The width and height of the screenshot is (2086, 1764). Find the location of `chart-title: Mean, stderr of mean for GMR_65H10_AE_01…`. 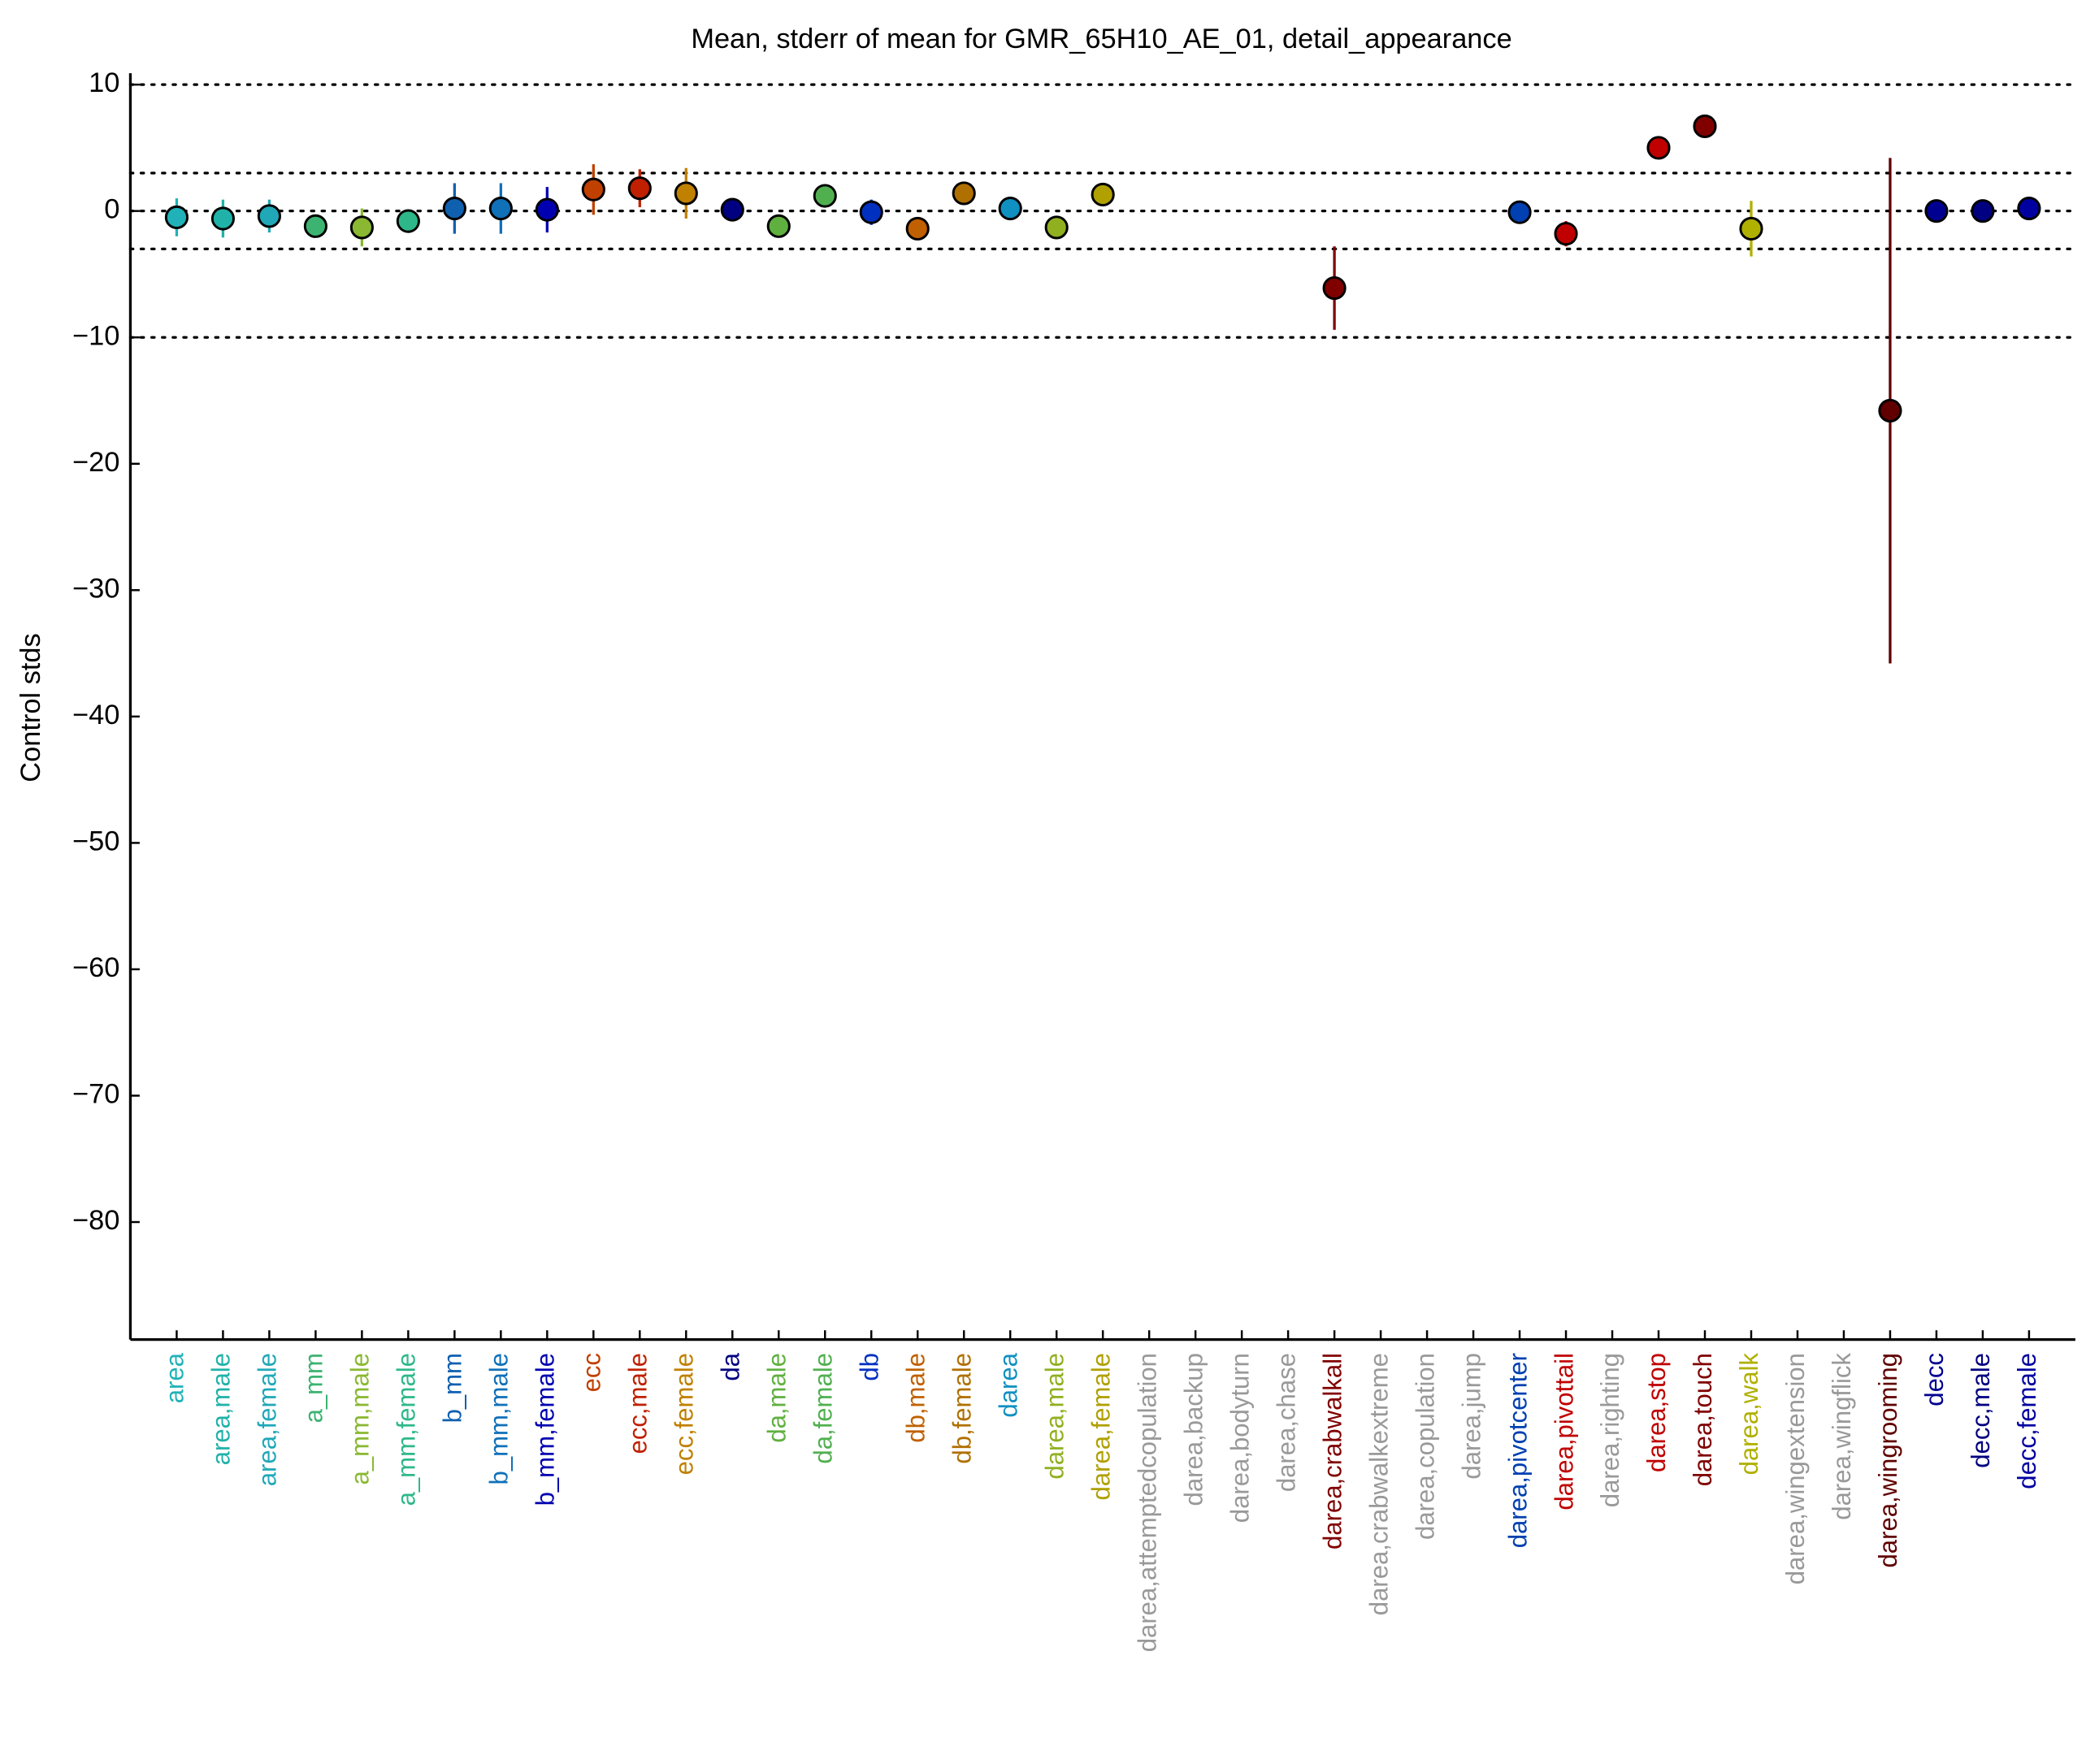

chart-title: Mean, stderr of mean for GMR_65H10_AE_01… is located at coordinates (1101, 39).